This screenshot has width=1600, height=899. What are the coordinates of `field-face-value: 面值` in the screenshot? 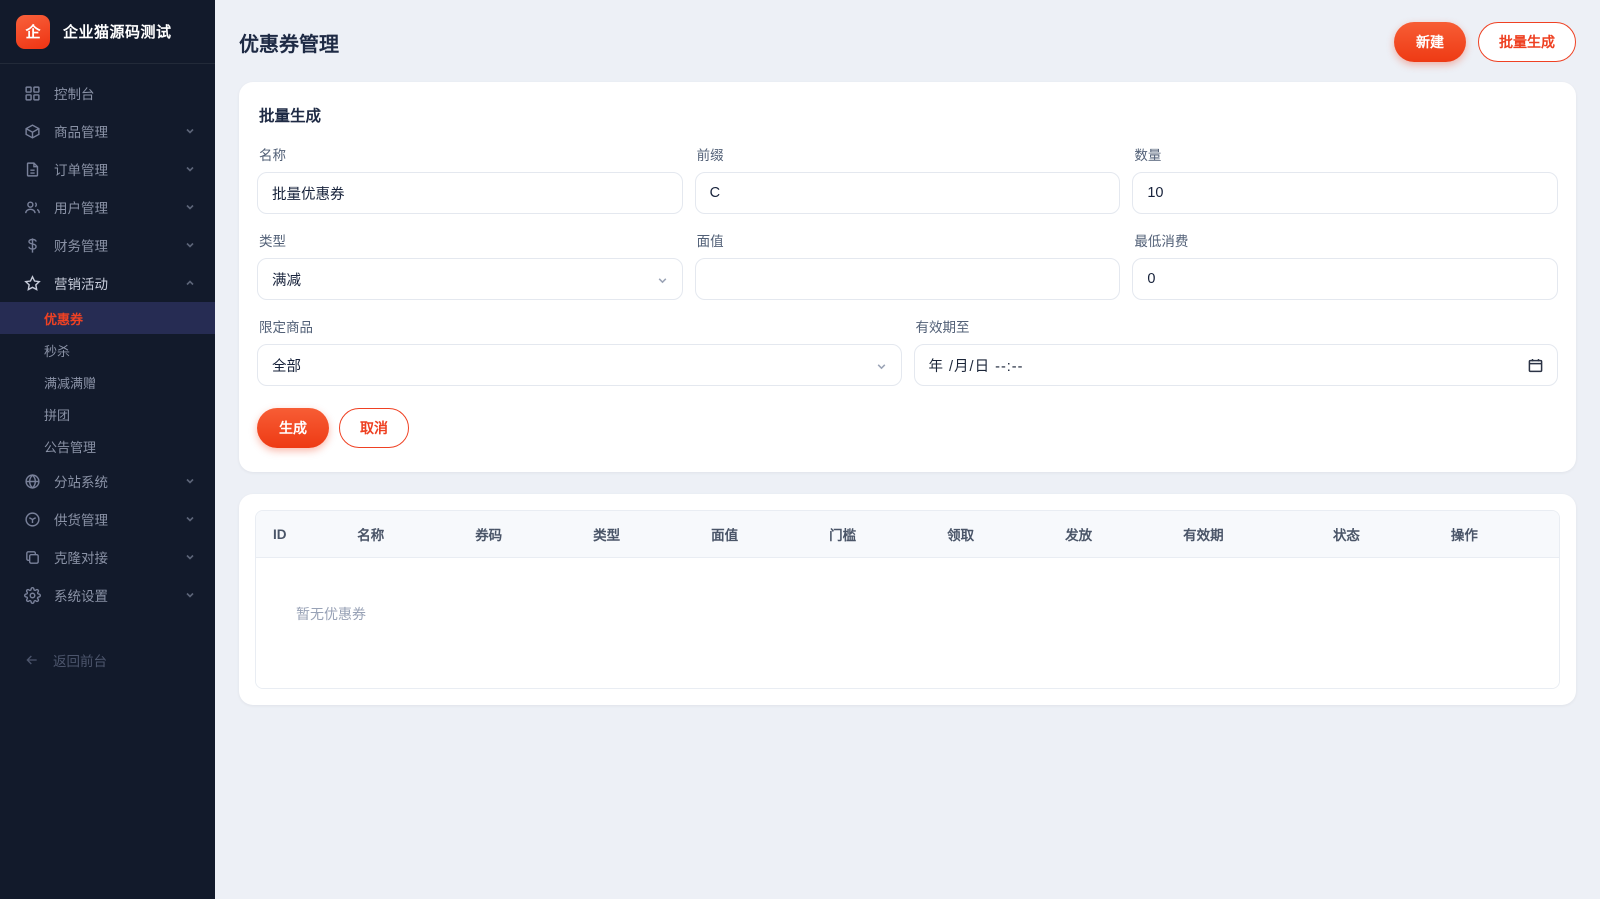 It's located at (907, 257).